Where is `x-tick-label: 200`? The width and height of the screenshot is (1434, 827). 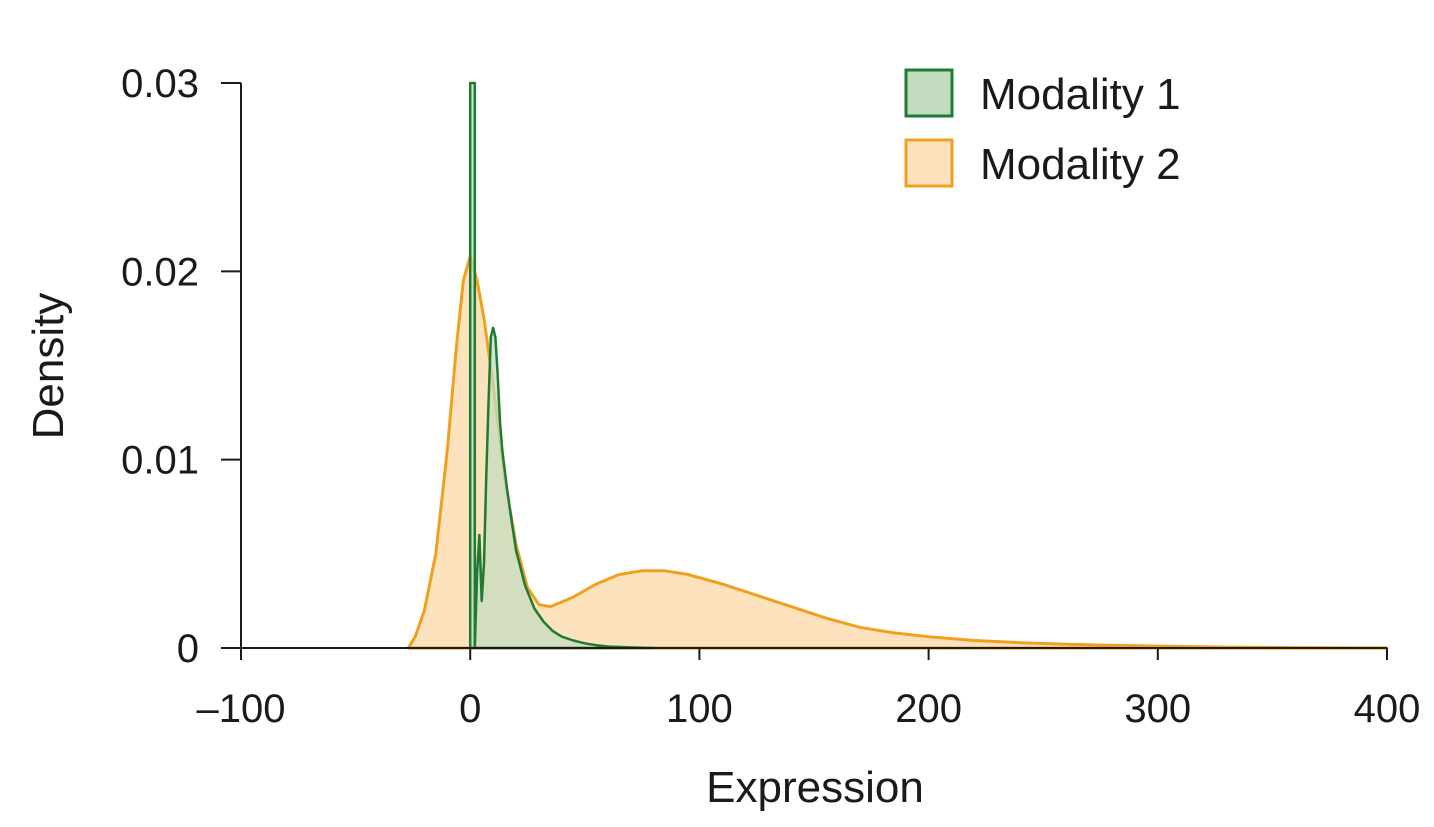
x-tick-label: 200 is located at coordinates (928, 709).